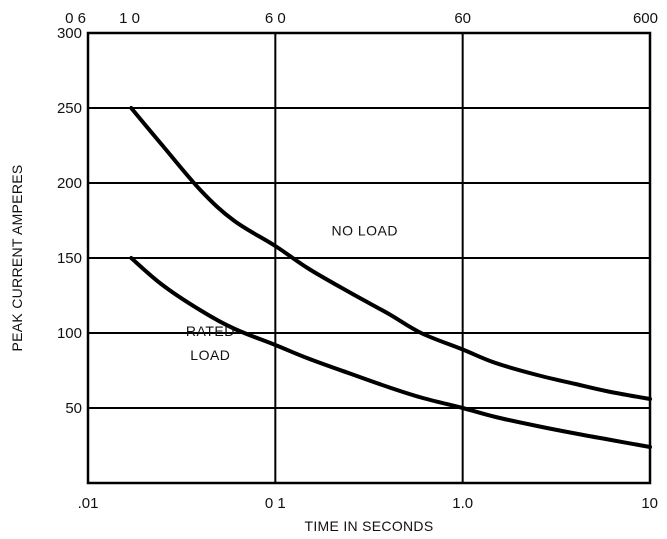 This screenshot has height=539, width=667. I want to click on x-top-tick-label-2: 6 0, so click(275, 18).